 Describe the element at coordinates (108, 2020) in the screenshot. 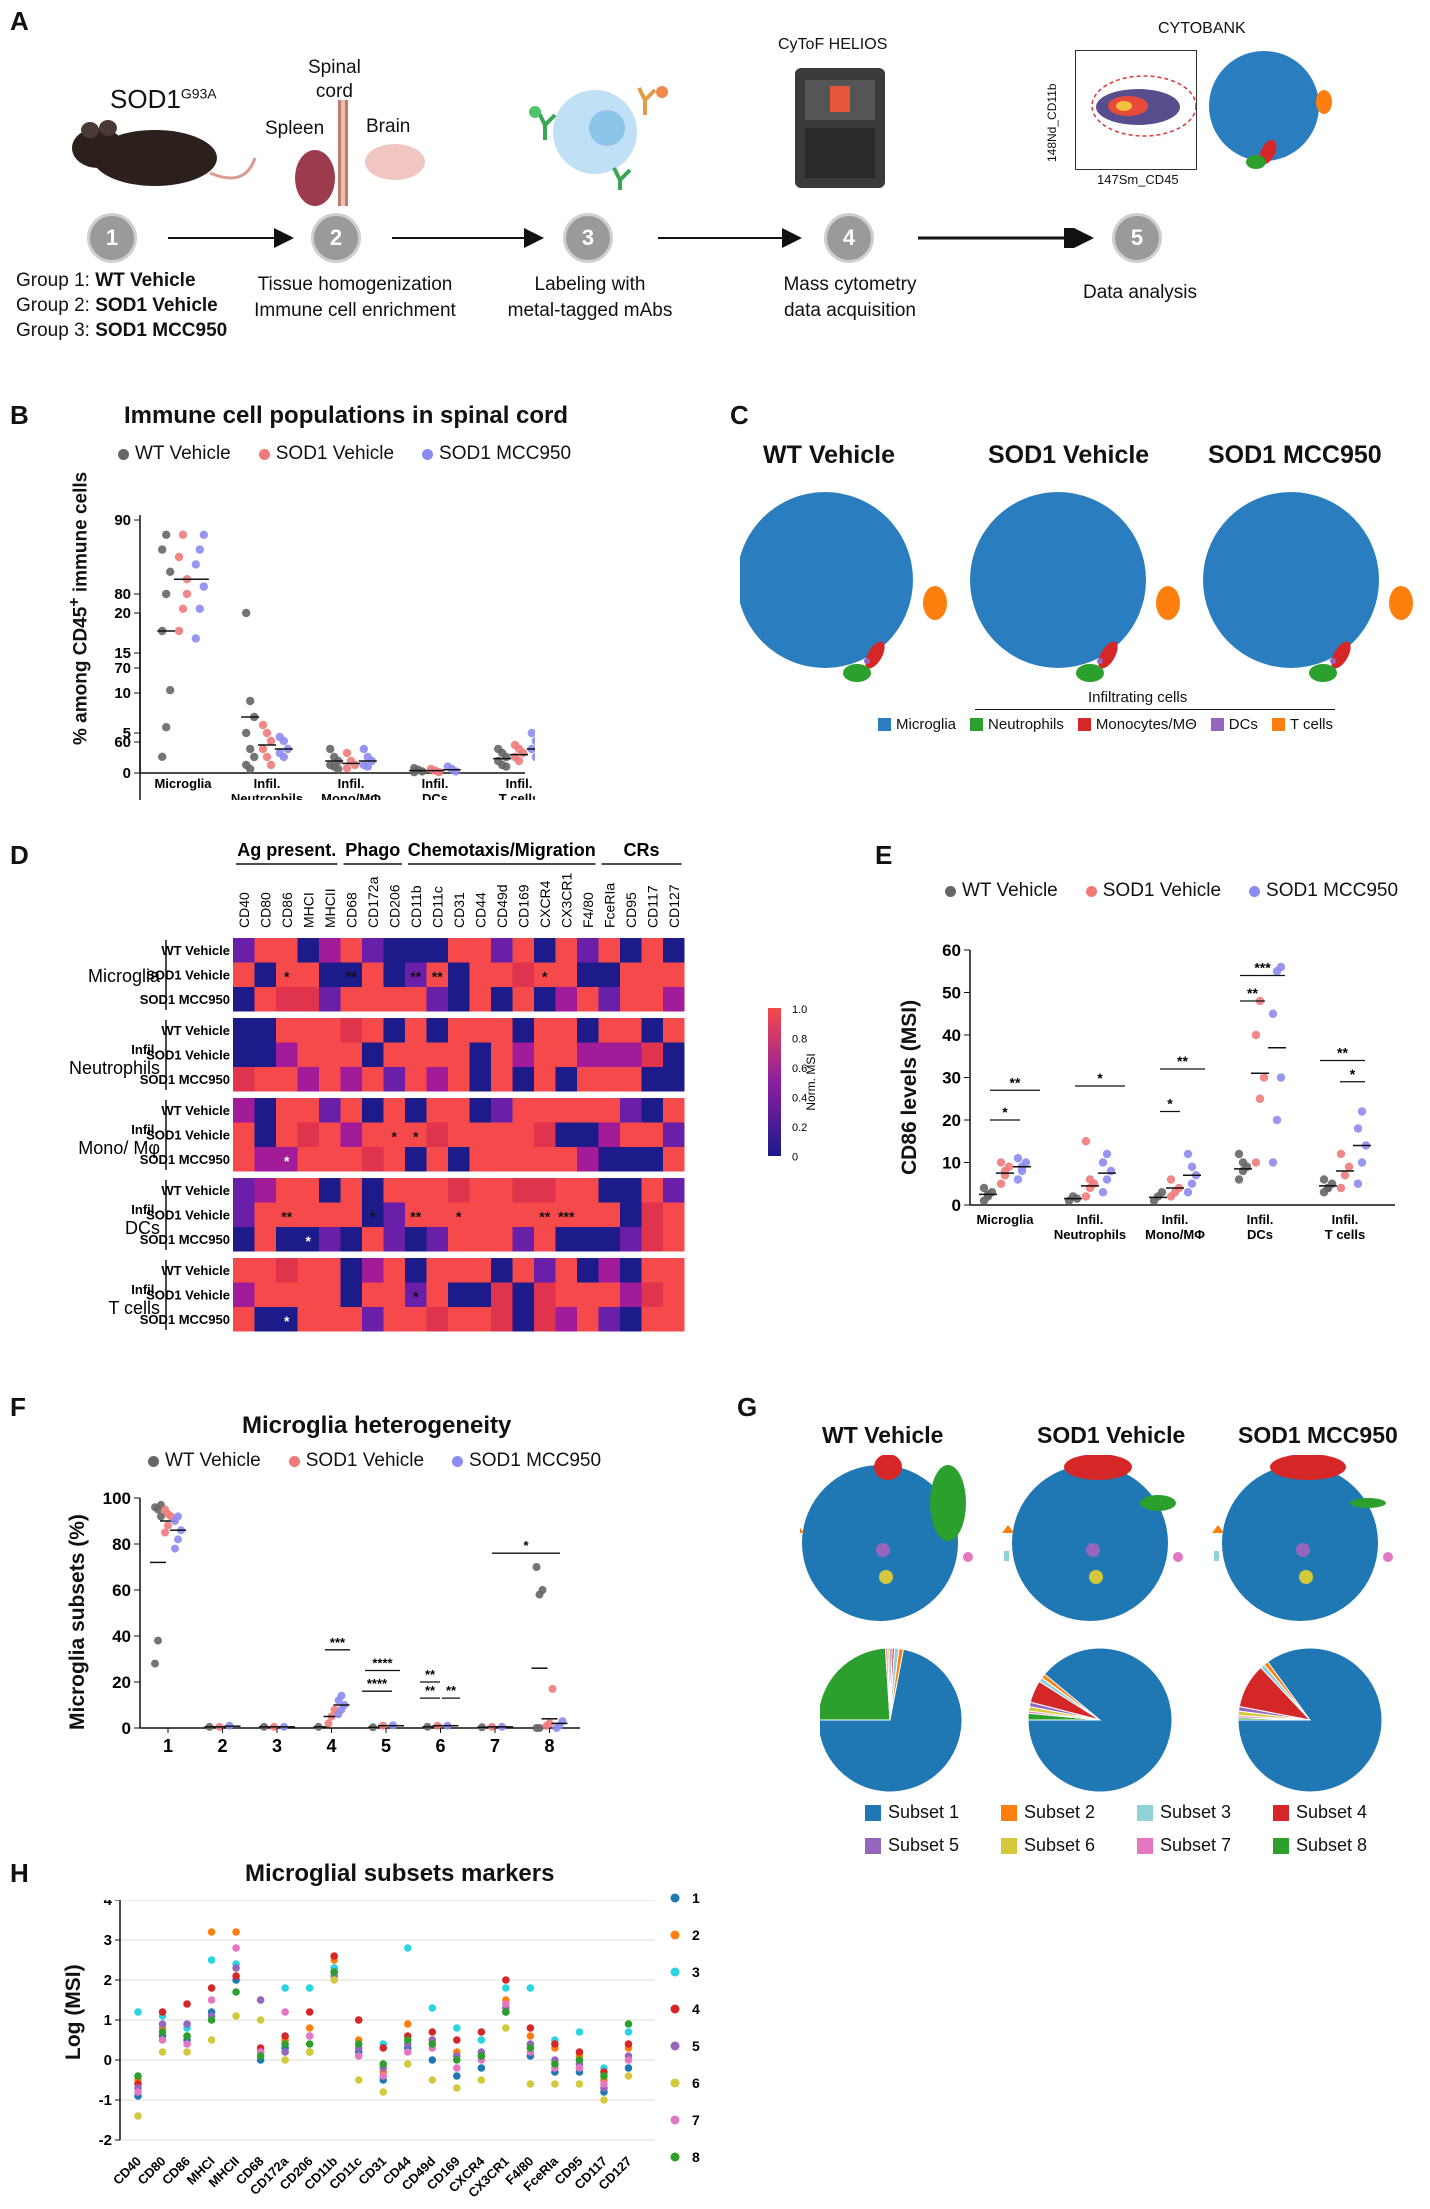

I see `y-tick-label: 1` at that location.